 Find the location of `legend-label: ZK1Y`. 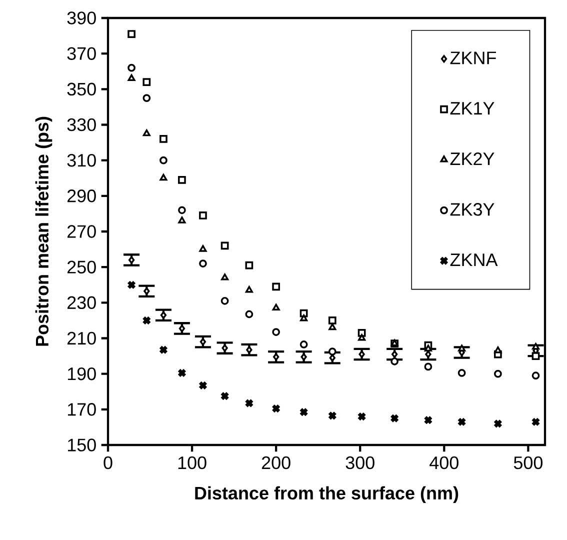

legend-label: ZK1Y is located at coordinates (472, 108).